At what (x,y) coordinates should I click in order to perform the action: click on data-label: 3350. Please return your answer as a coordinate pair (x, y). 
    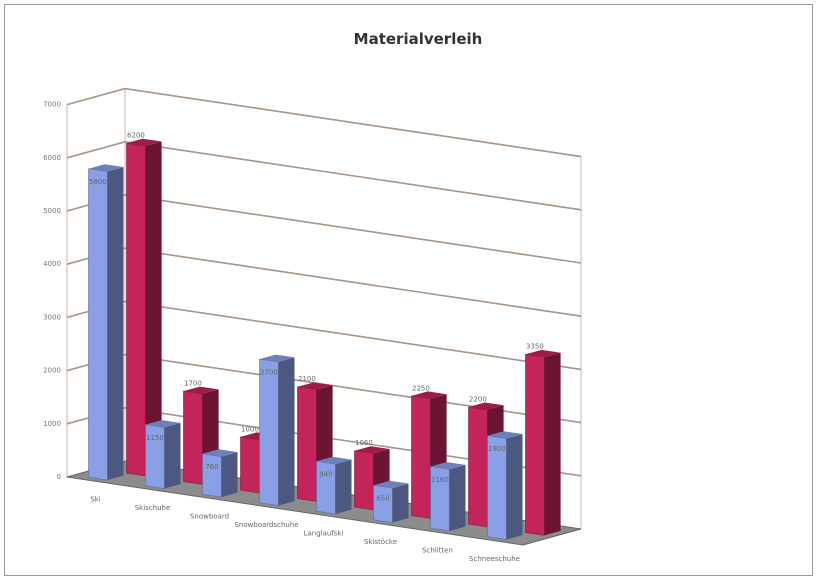
    Looking at the image, I should click on (535, 347).